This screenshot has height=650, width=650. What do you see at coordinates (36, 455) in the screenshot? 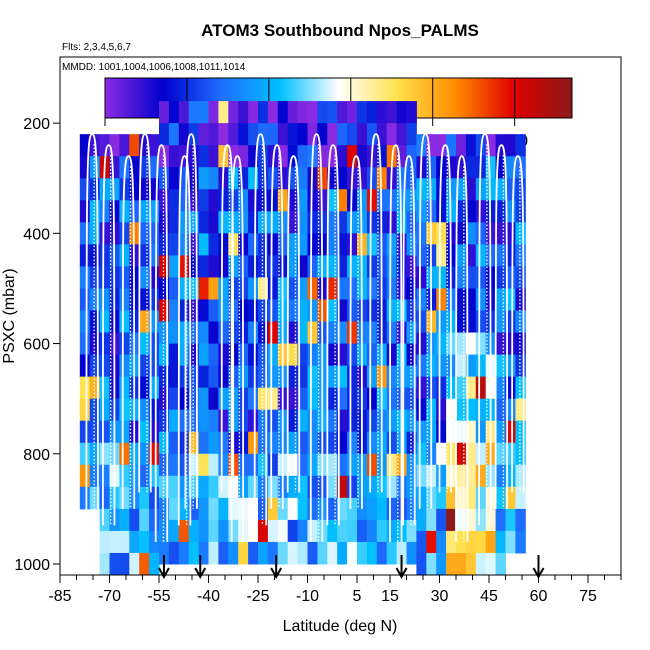
I see `y-axis-tick-label: 800` at bounding box center [36, 455].